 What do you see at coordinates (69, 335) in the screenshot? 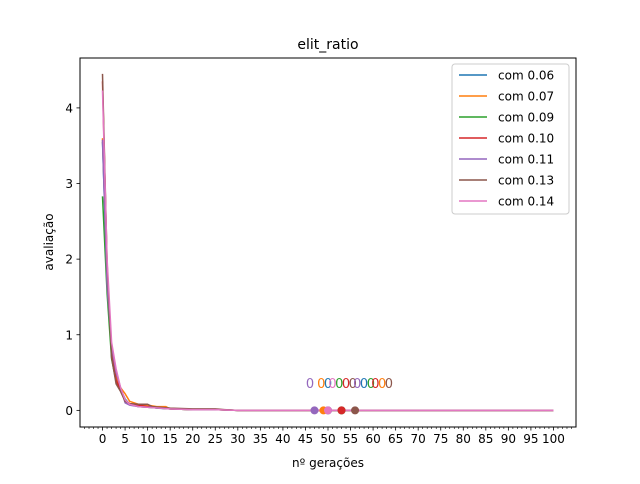
I see `y-tick-label: 1` at bounding box center [69, 335].